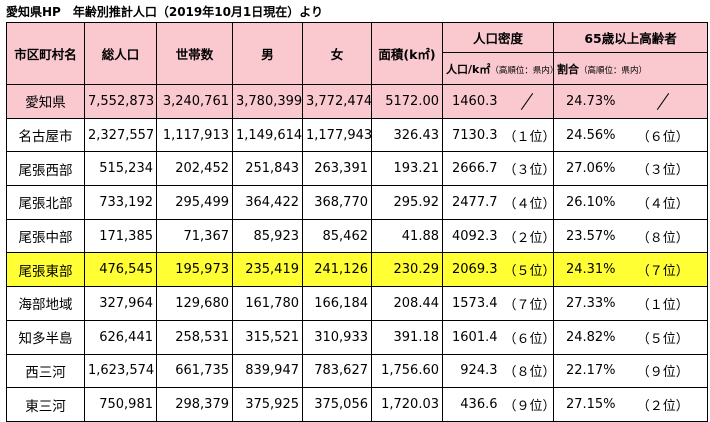  I want to click on cell-density: 1573.4, so click(471, 303).